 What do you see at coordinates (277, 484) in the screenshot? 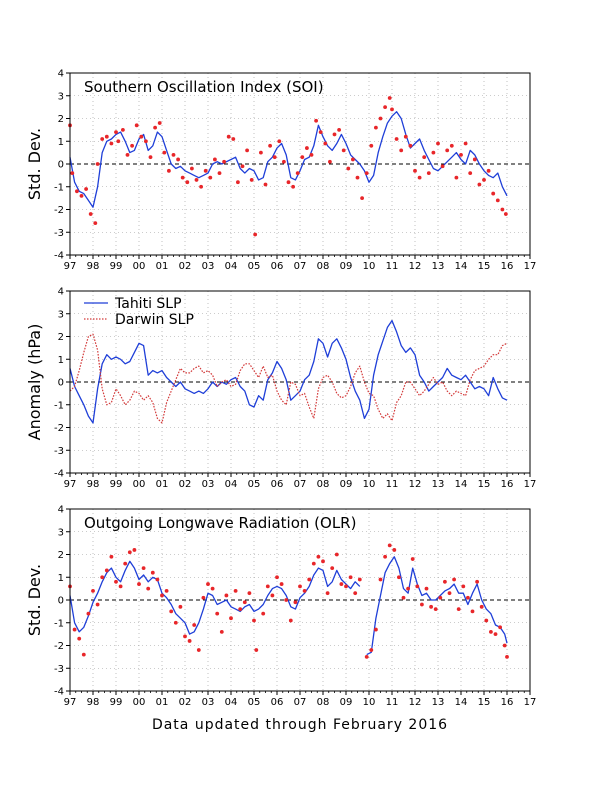
I see `slp-x-tick-label: 06` at bounding box center [277, 484].